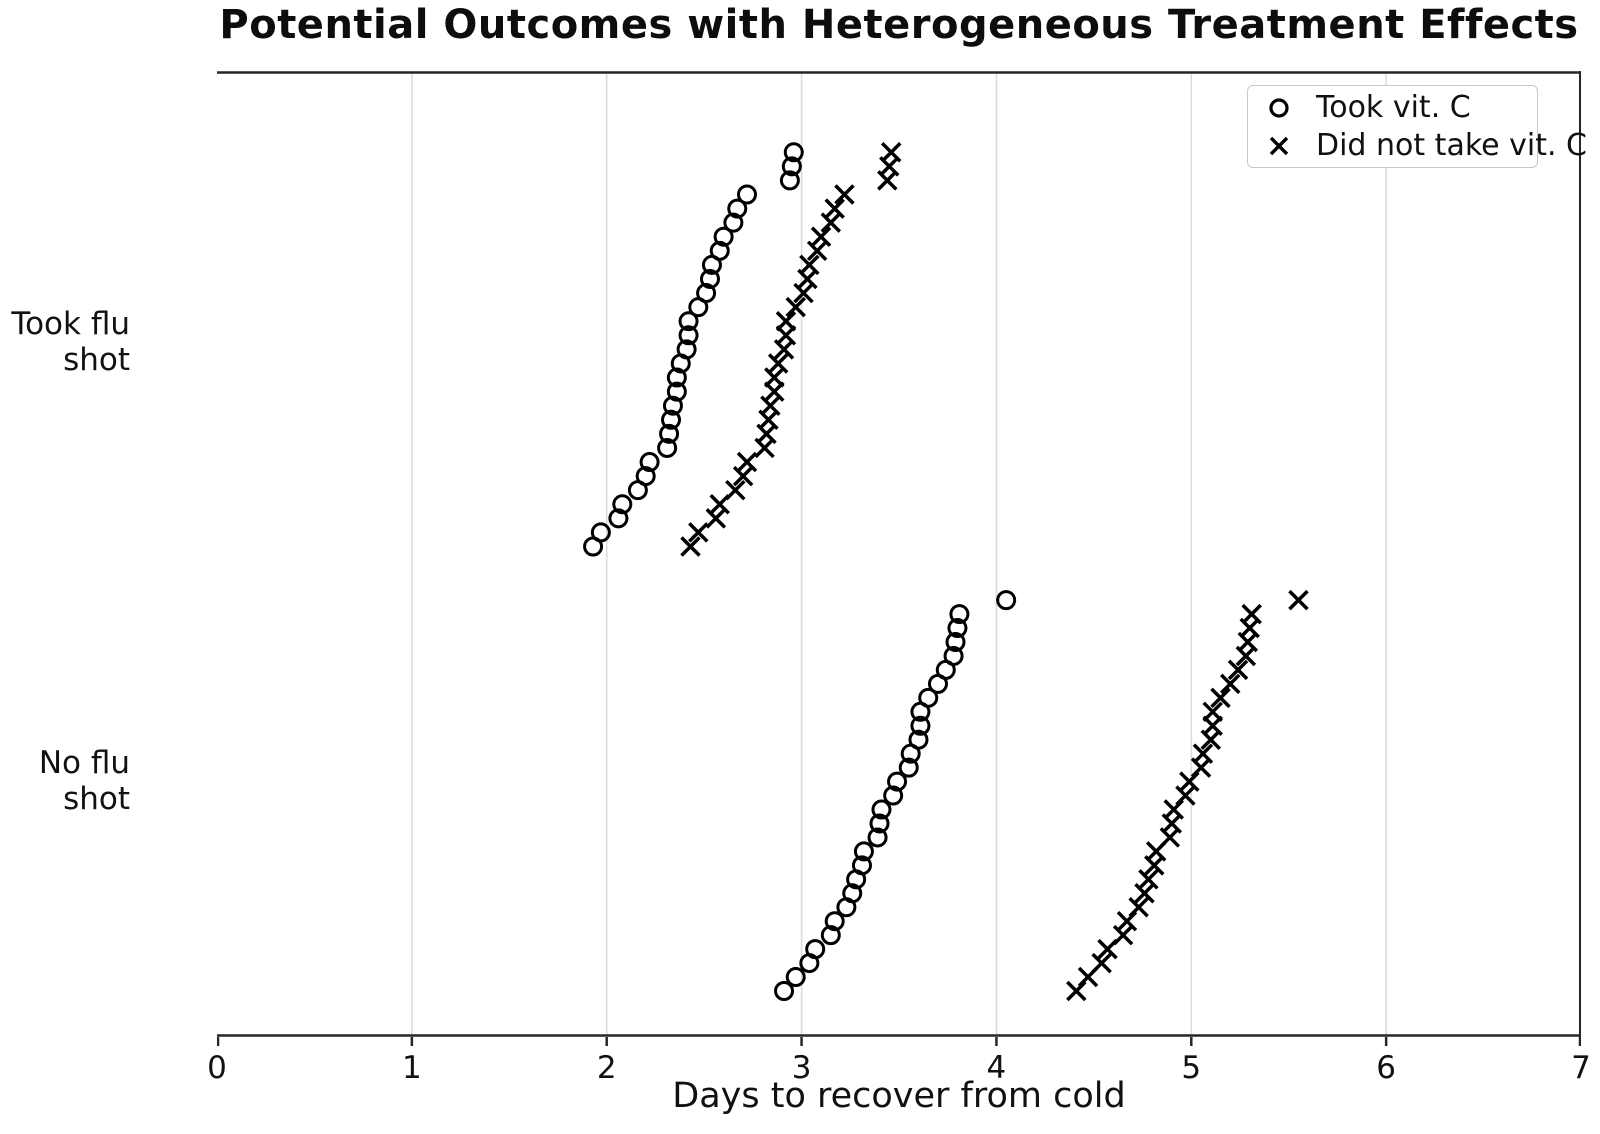 Image resolution: width=1600 pixels, height=1134 pixels. I want to click on legend: Took vit. C Did not take vit. C, so click(1417, 126).